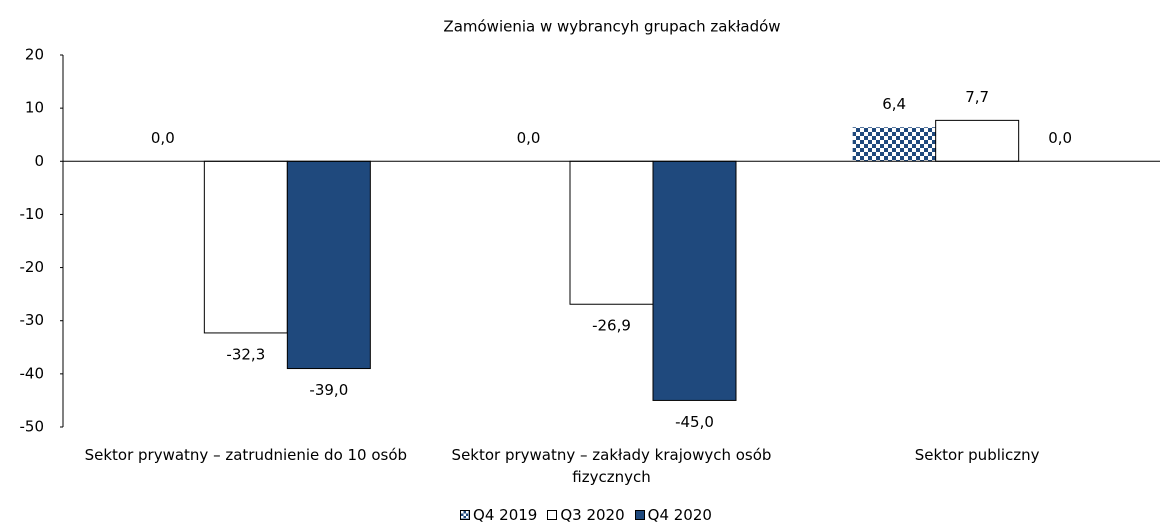  What do you see at coordinates (34, 55) in the screenshot?
I see `y-tick-label: 20` at bounding box center [34, 55].